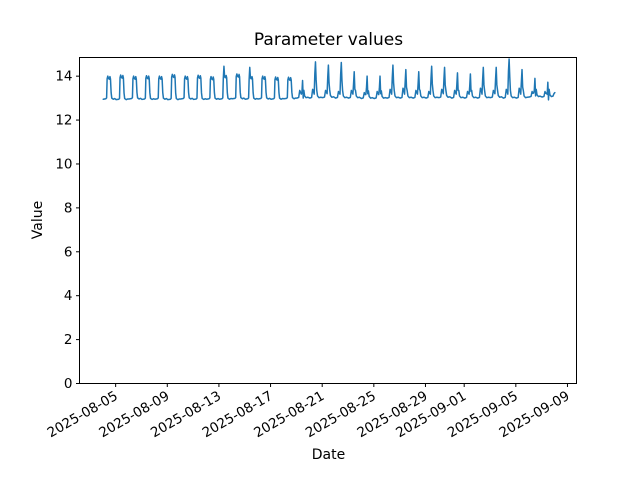 The image size is (640, 480). Describe the element at coordinates (38, 220) in the screenshot. I see `y-axis-label: Value` at that location.